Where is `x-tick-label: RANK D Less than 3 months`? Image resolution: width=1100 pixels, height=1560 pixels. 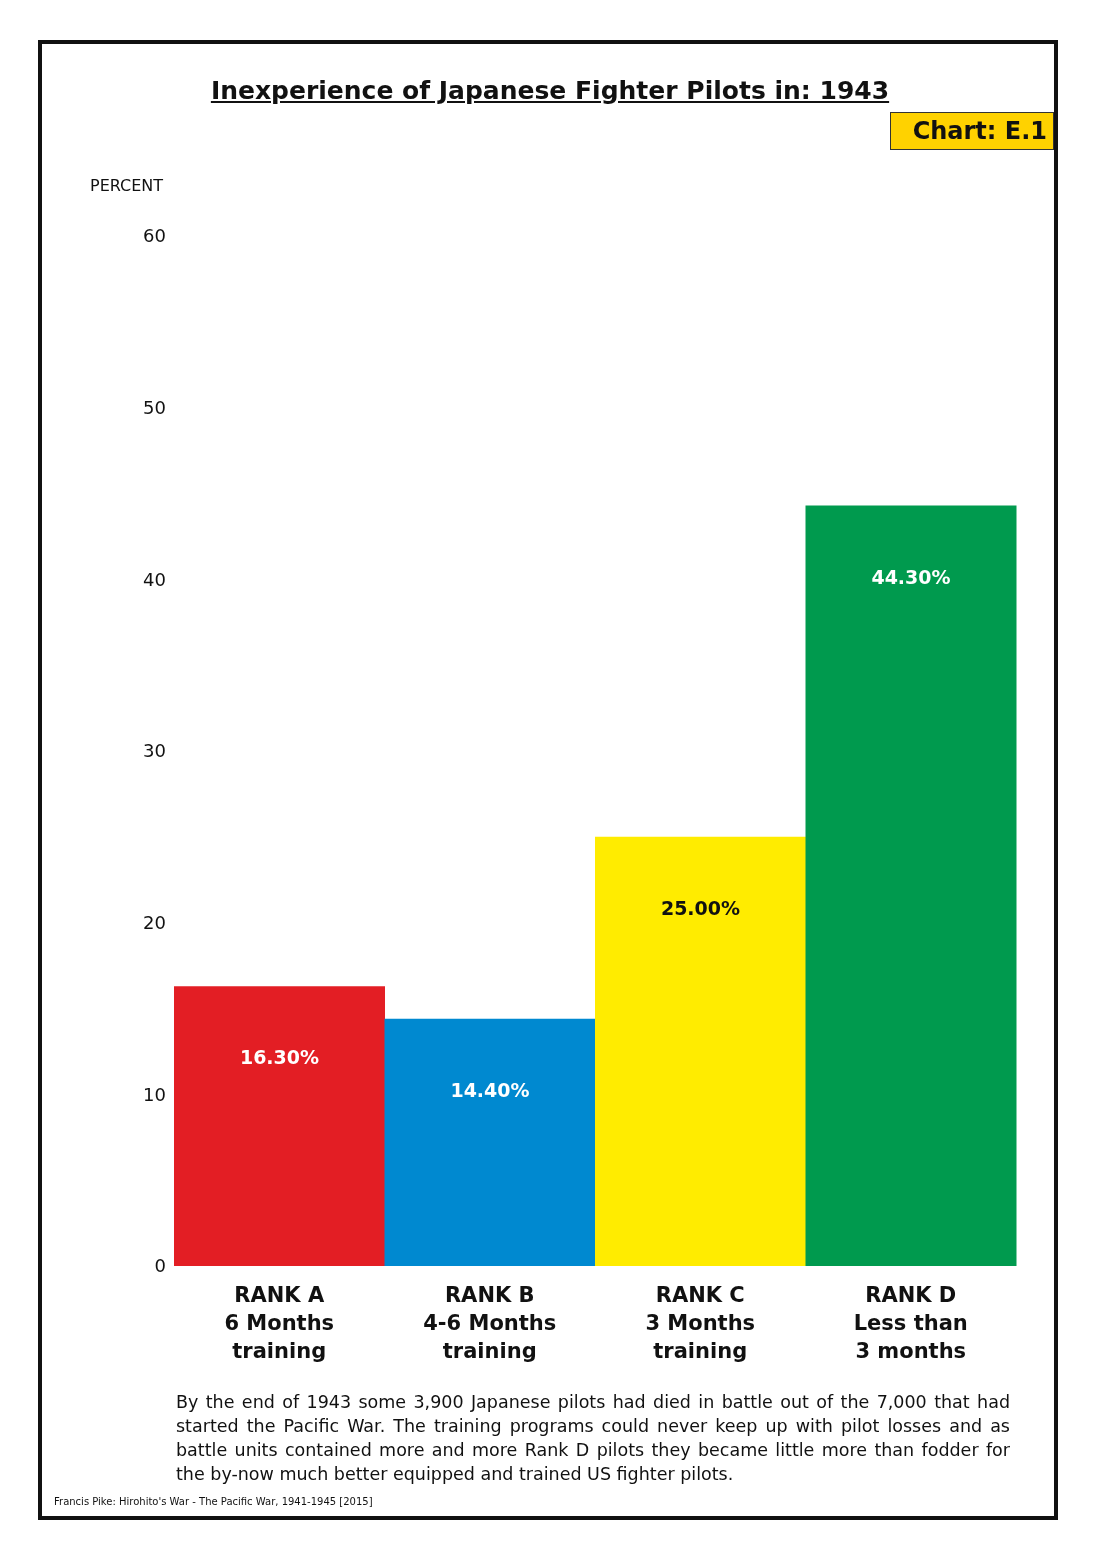 x-tick-label: RANK D Less than 3 months is located at coordinates (910, 1323).